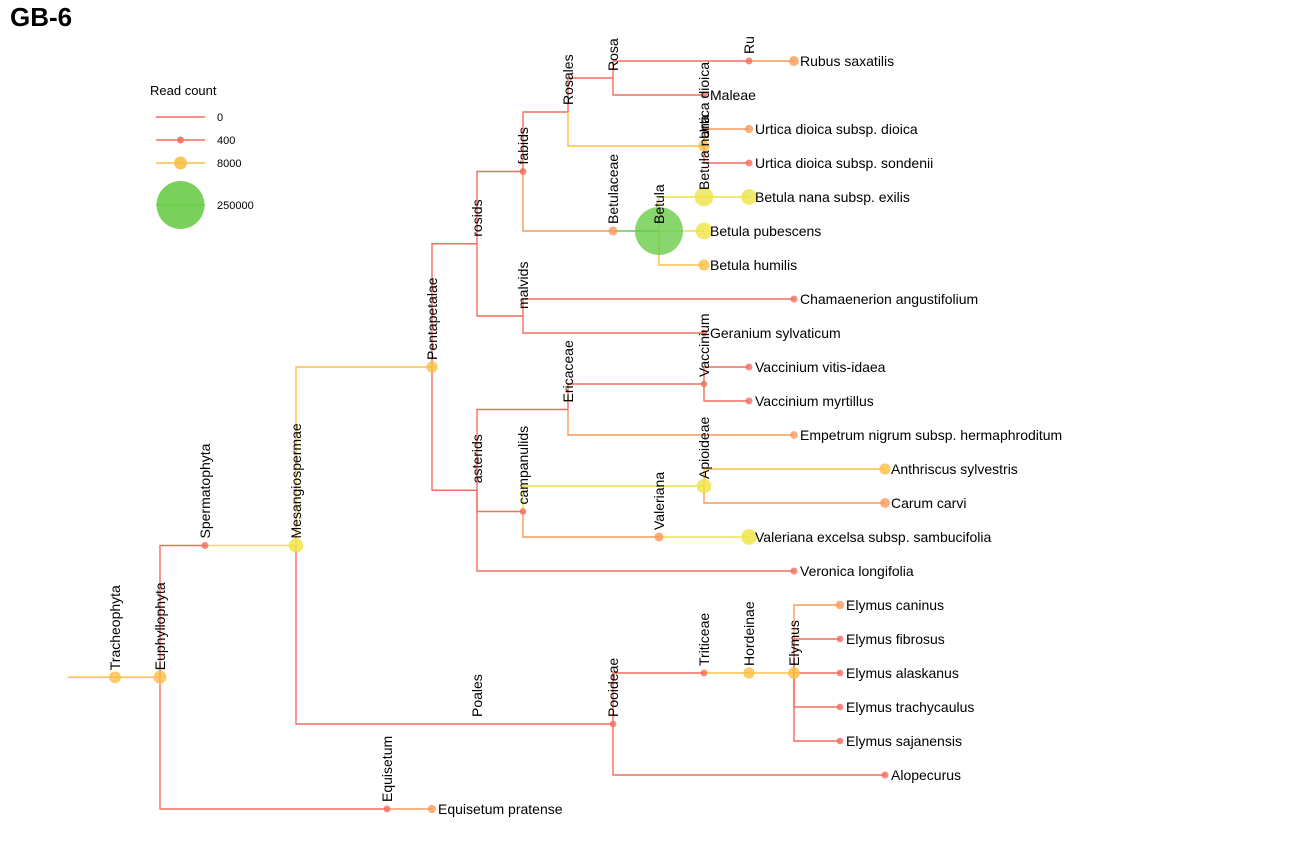  I want to click on clade-label-mesangiospermae: Mesangiospermae, so click(296, 480).